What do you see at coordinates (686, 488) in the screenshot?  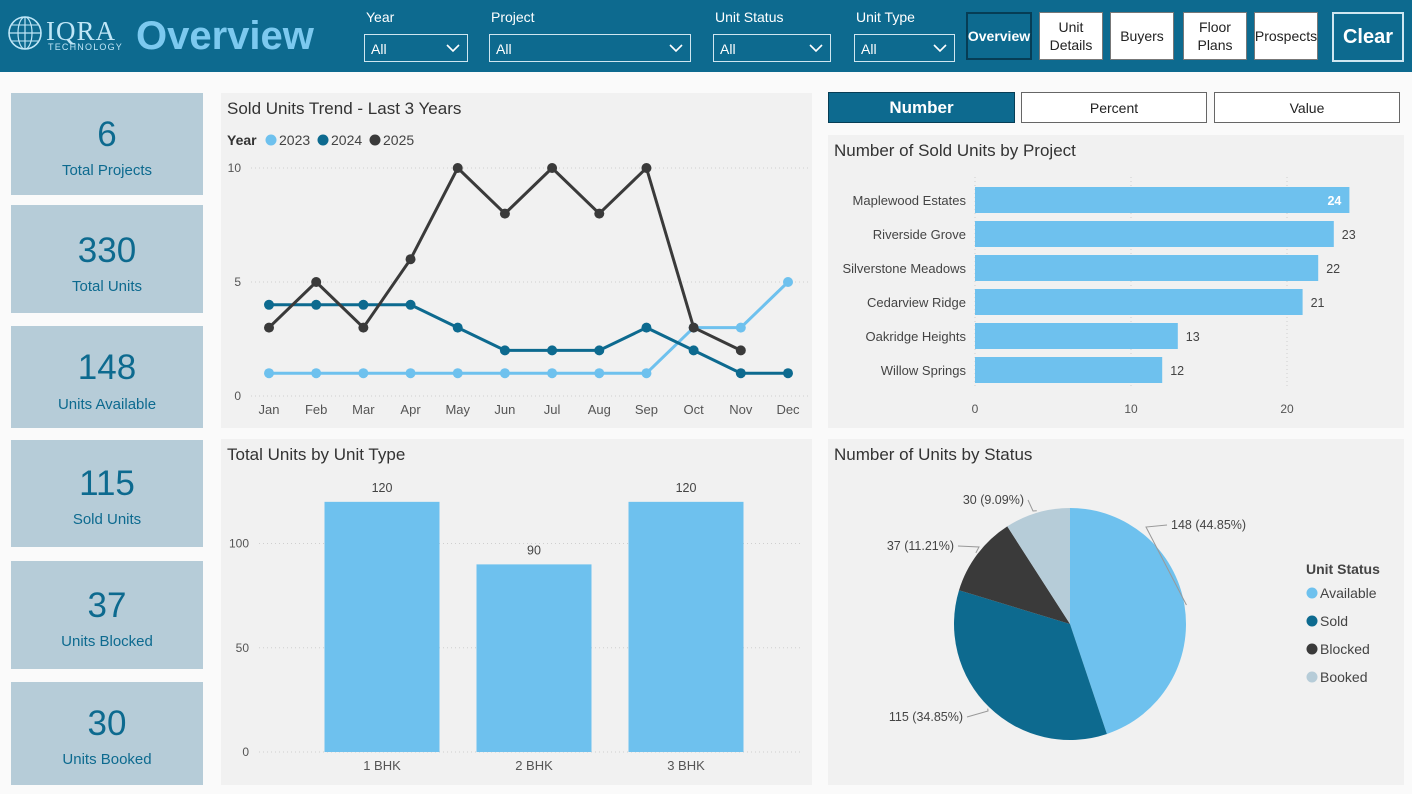 I see `data-label: 120` at bounding box center [686, 488].